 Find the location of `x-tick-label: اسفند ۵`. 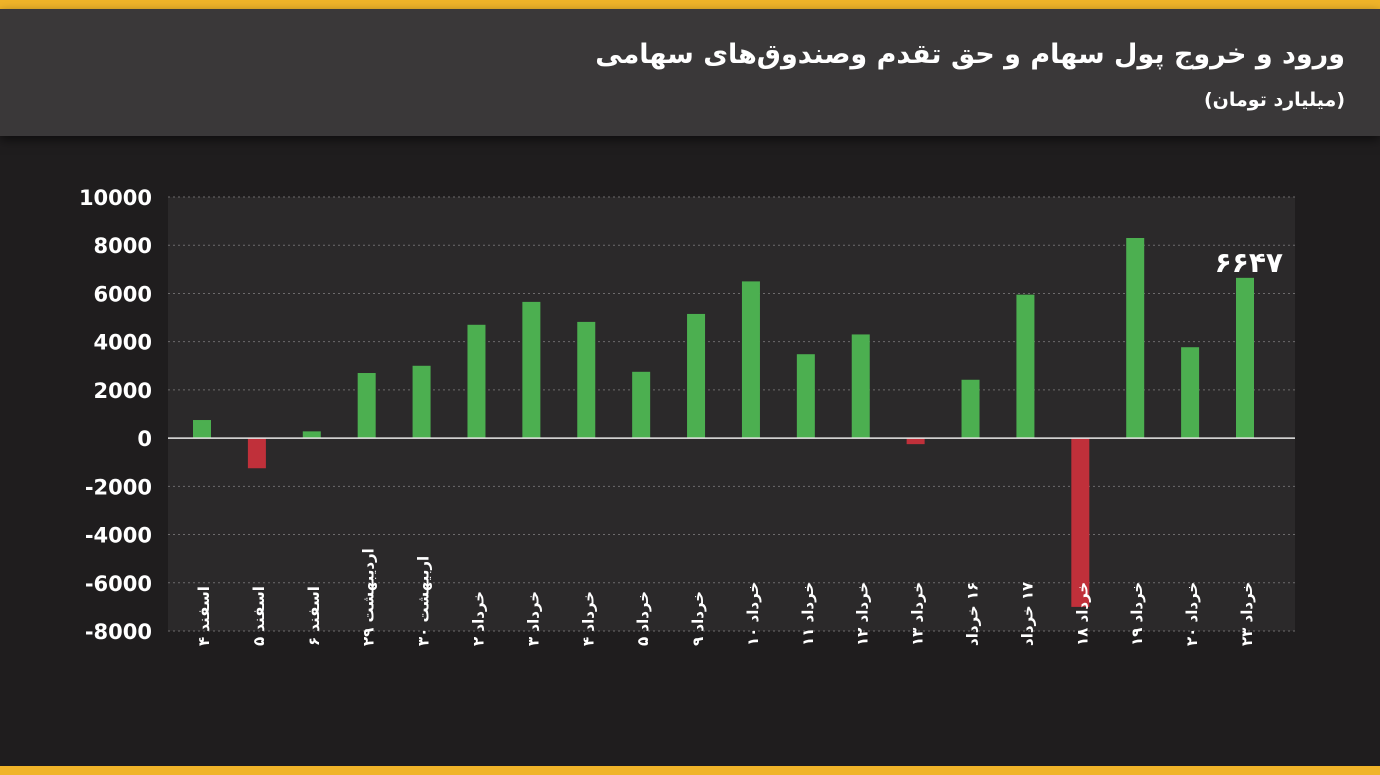

x-tick-label: اسفند ۵ is located at coordinates (259, 616).